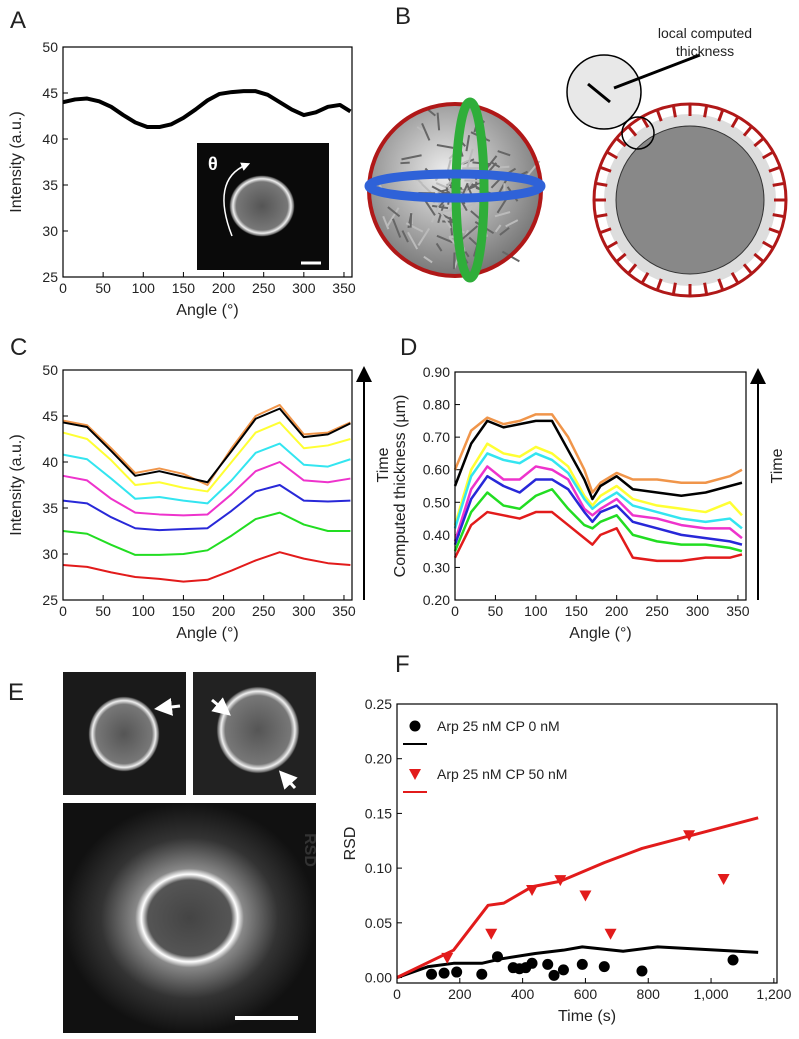  I want to click on inset-image: θ, so click(263, 206).